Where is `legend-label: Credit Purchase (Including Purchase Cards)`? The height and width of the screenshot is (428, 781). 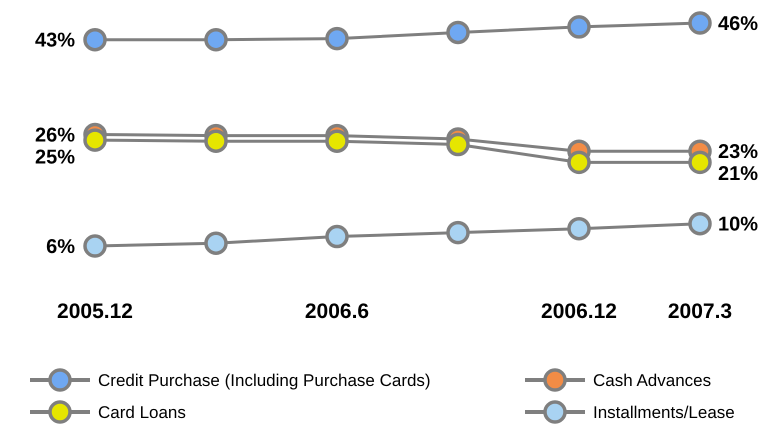
legend-label: Credit Purchase (Including Purchase Cards) is located at coordinates (264, 380).